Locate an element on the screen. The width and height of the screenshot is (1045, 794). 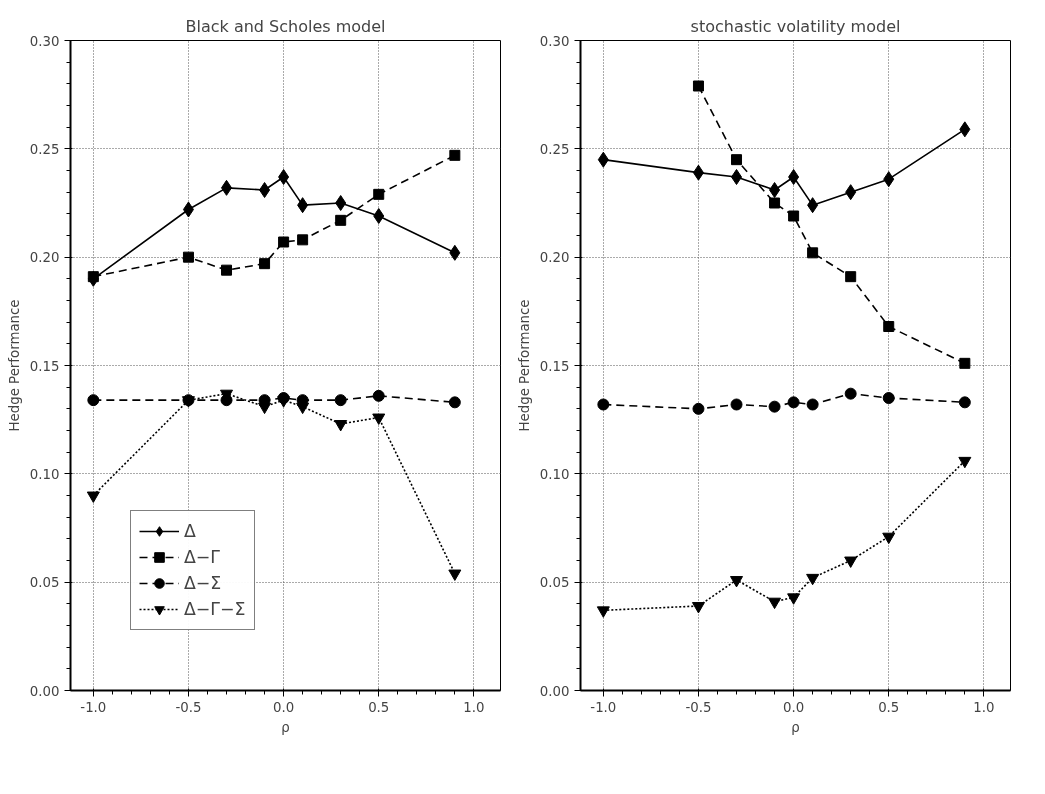
legend-label: Δ−Σ is located at coordinates (203, 583).